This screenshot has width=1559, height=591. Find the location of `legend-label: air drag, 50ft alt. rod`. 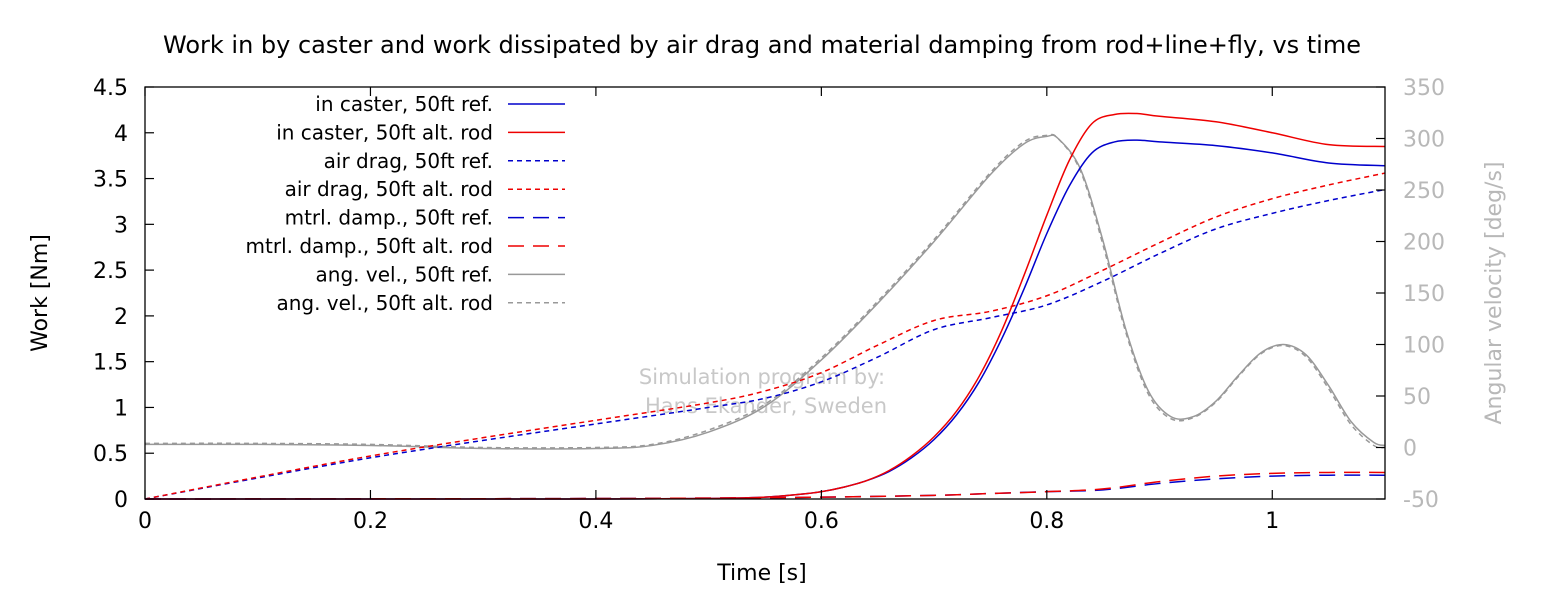

legend-label: air drag, 50ft alt. rod is located at coordinates (389, 189).